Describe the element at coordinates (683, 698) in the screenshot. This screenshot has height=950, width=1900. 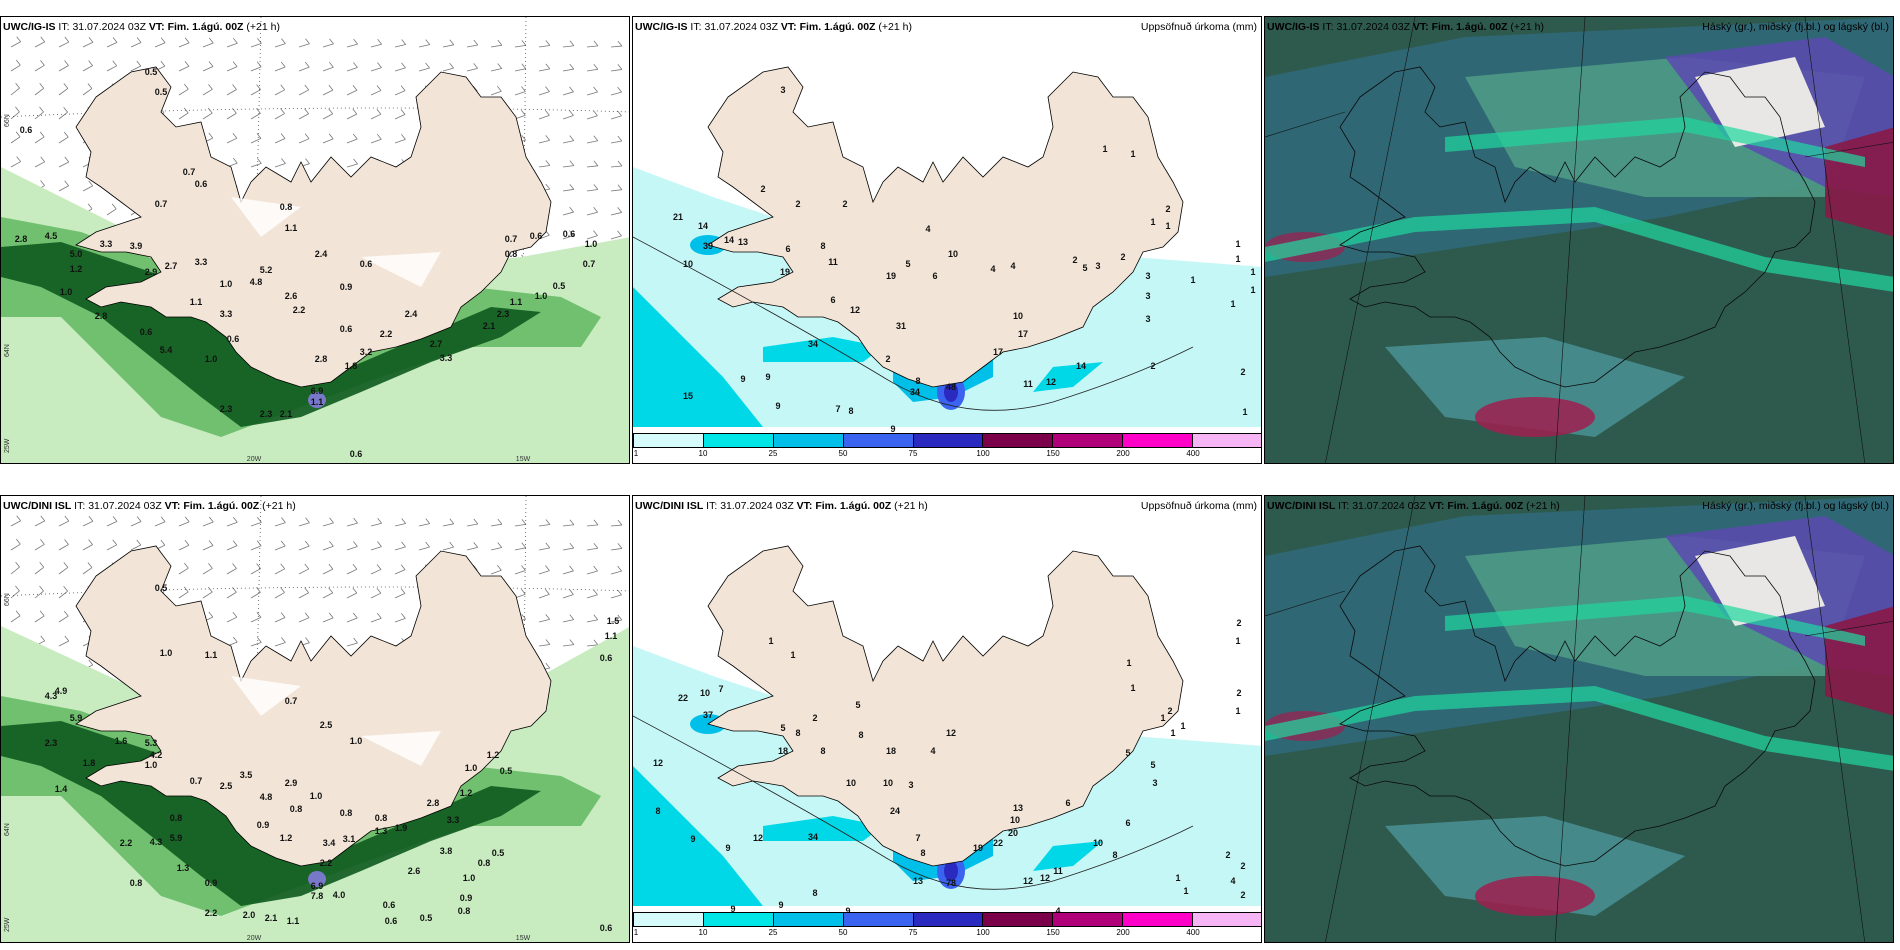
I see `value-label: 22` at that location.